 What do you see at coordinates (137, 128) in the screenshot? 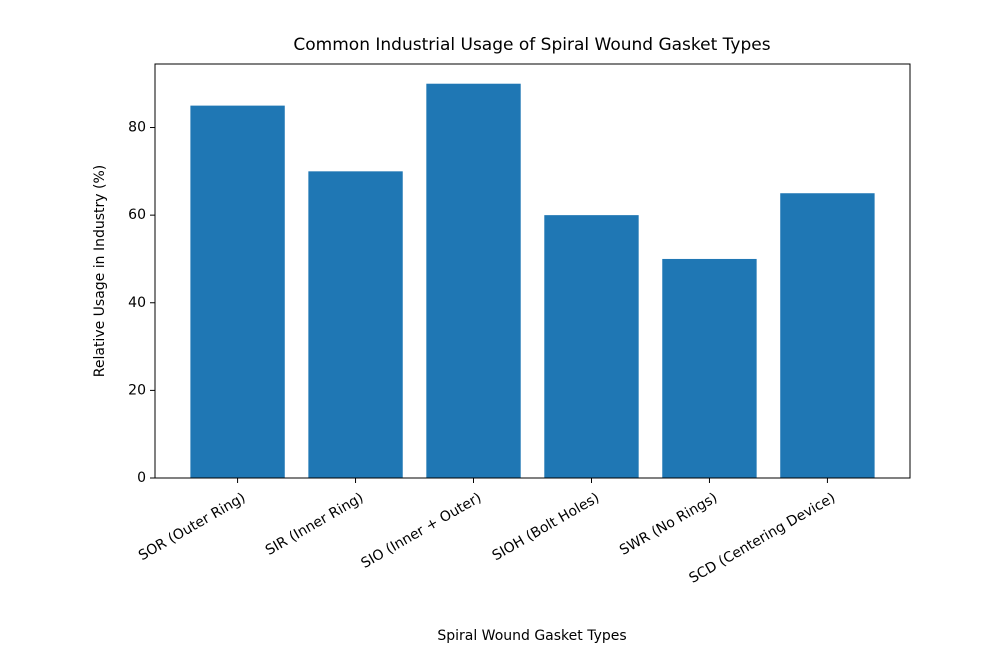
I see `y-tick-label: 80` at bounding box center [137, 128].